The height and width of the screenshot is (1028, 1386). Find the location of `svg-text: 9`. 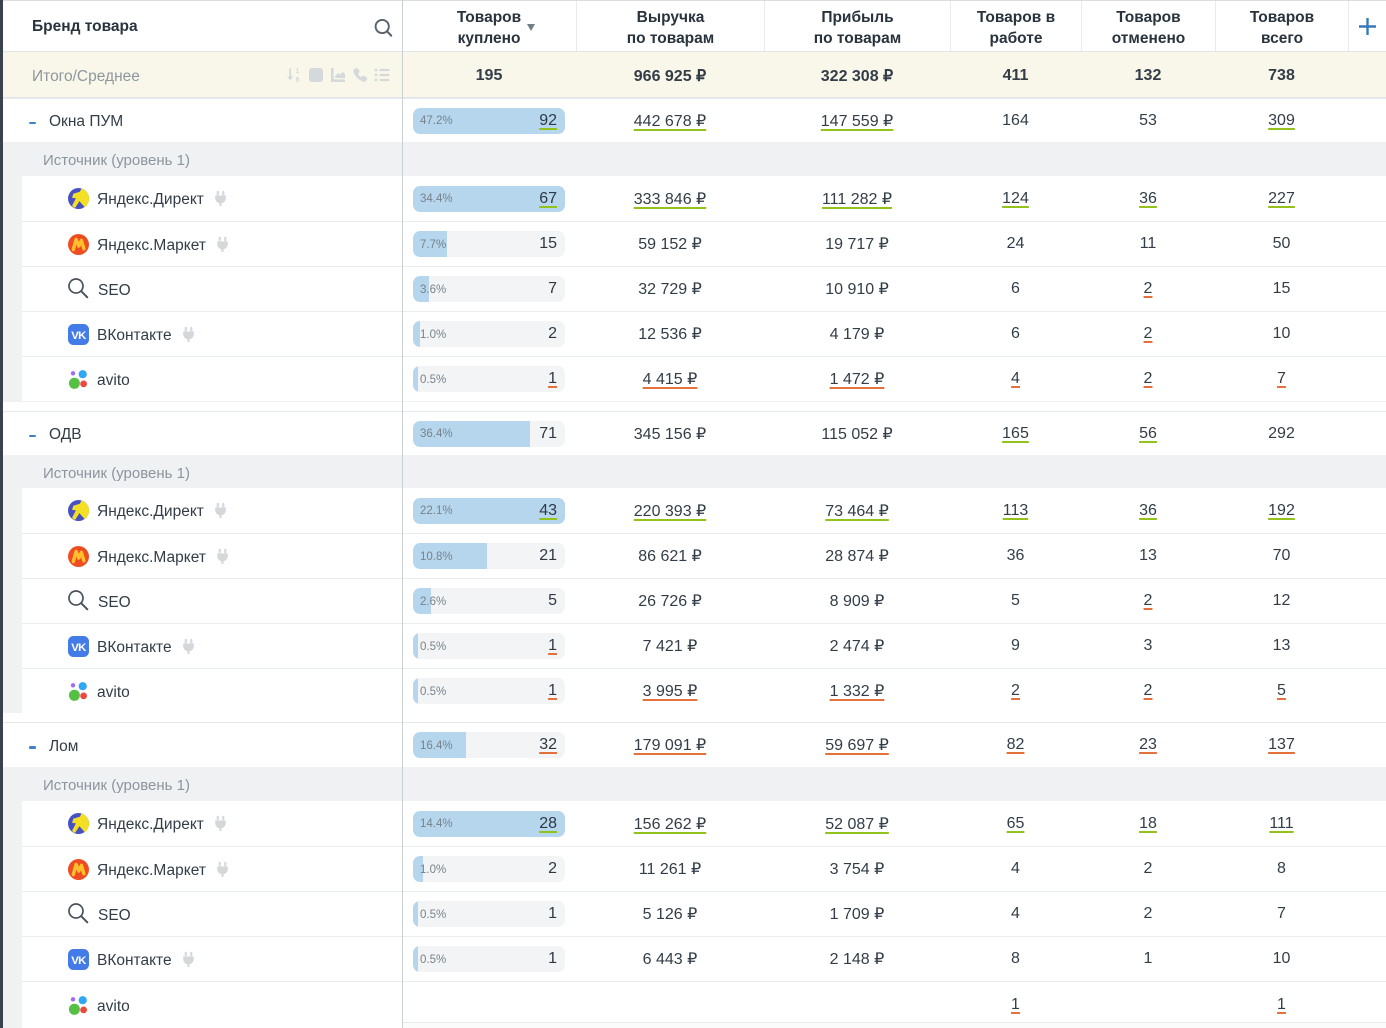

svg-text: 9 is located at coordinates (298, 80).